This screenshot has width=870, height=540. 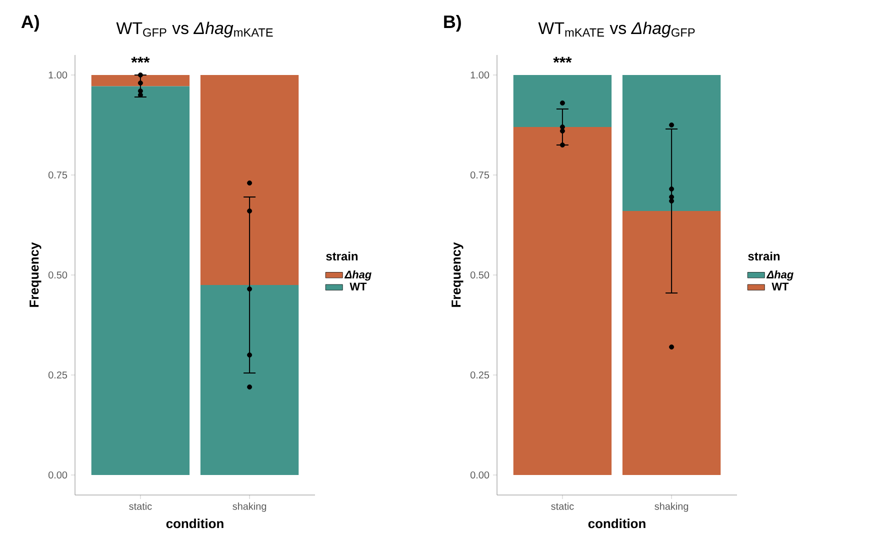 I want to click on text: A), so click(x=30, y=23).